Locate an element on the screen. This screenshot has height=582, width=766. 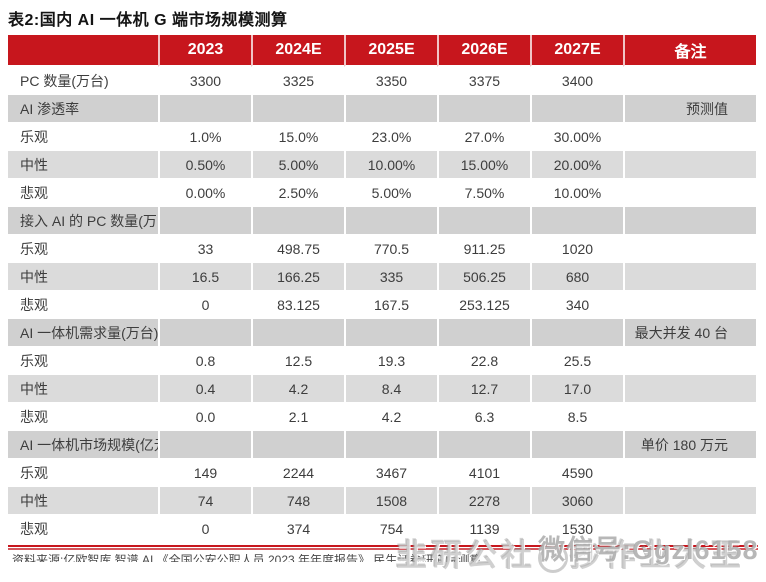
remark-cell: 最大并发 40 台 is located at coordinates (689, 333).